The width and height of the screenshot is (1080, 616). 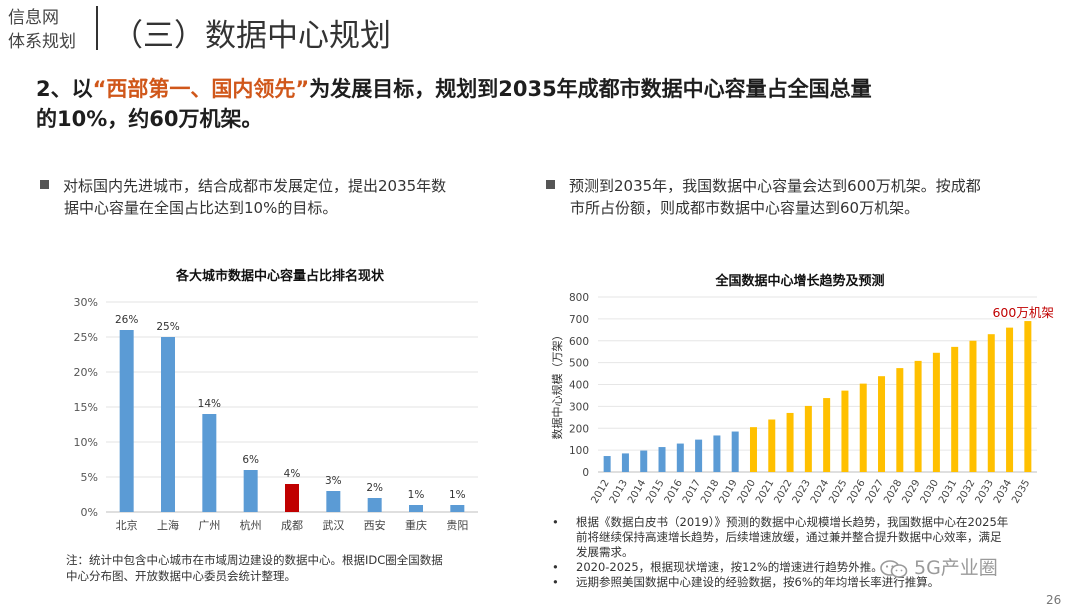 I want to click on y-tick-label: 300, so click(x=579, y=407).